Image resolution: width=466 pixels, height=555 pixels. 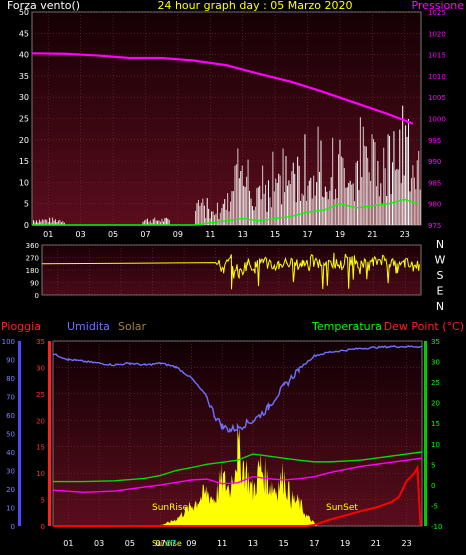 What do you see at coordinates (342, 508) in the screenshot?
I see `annotation-sunset: SunSet` at bounding box center [342, 508].